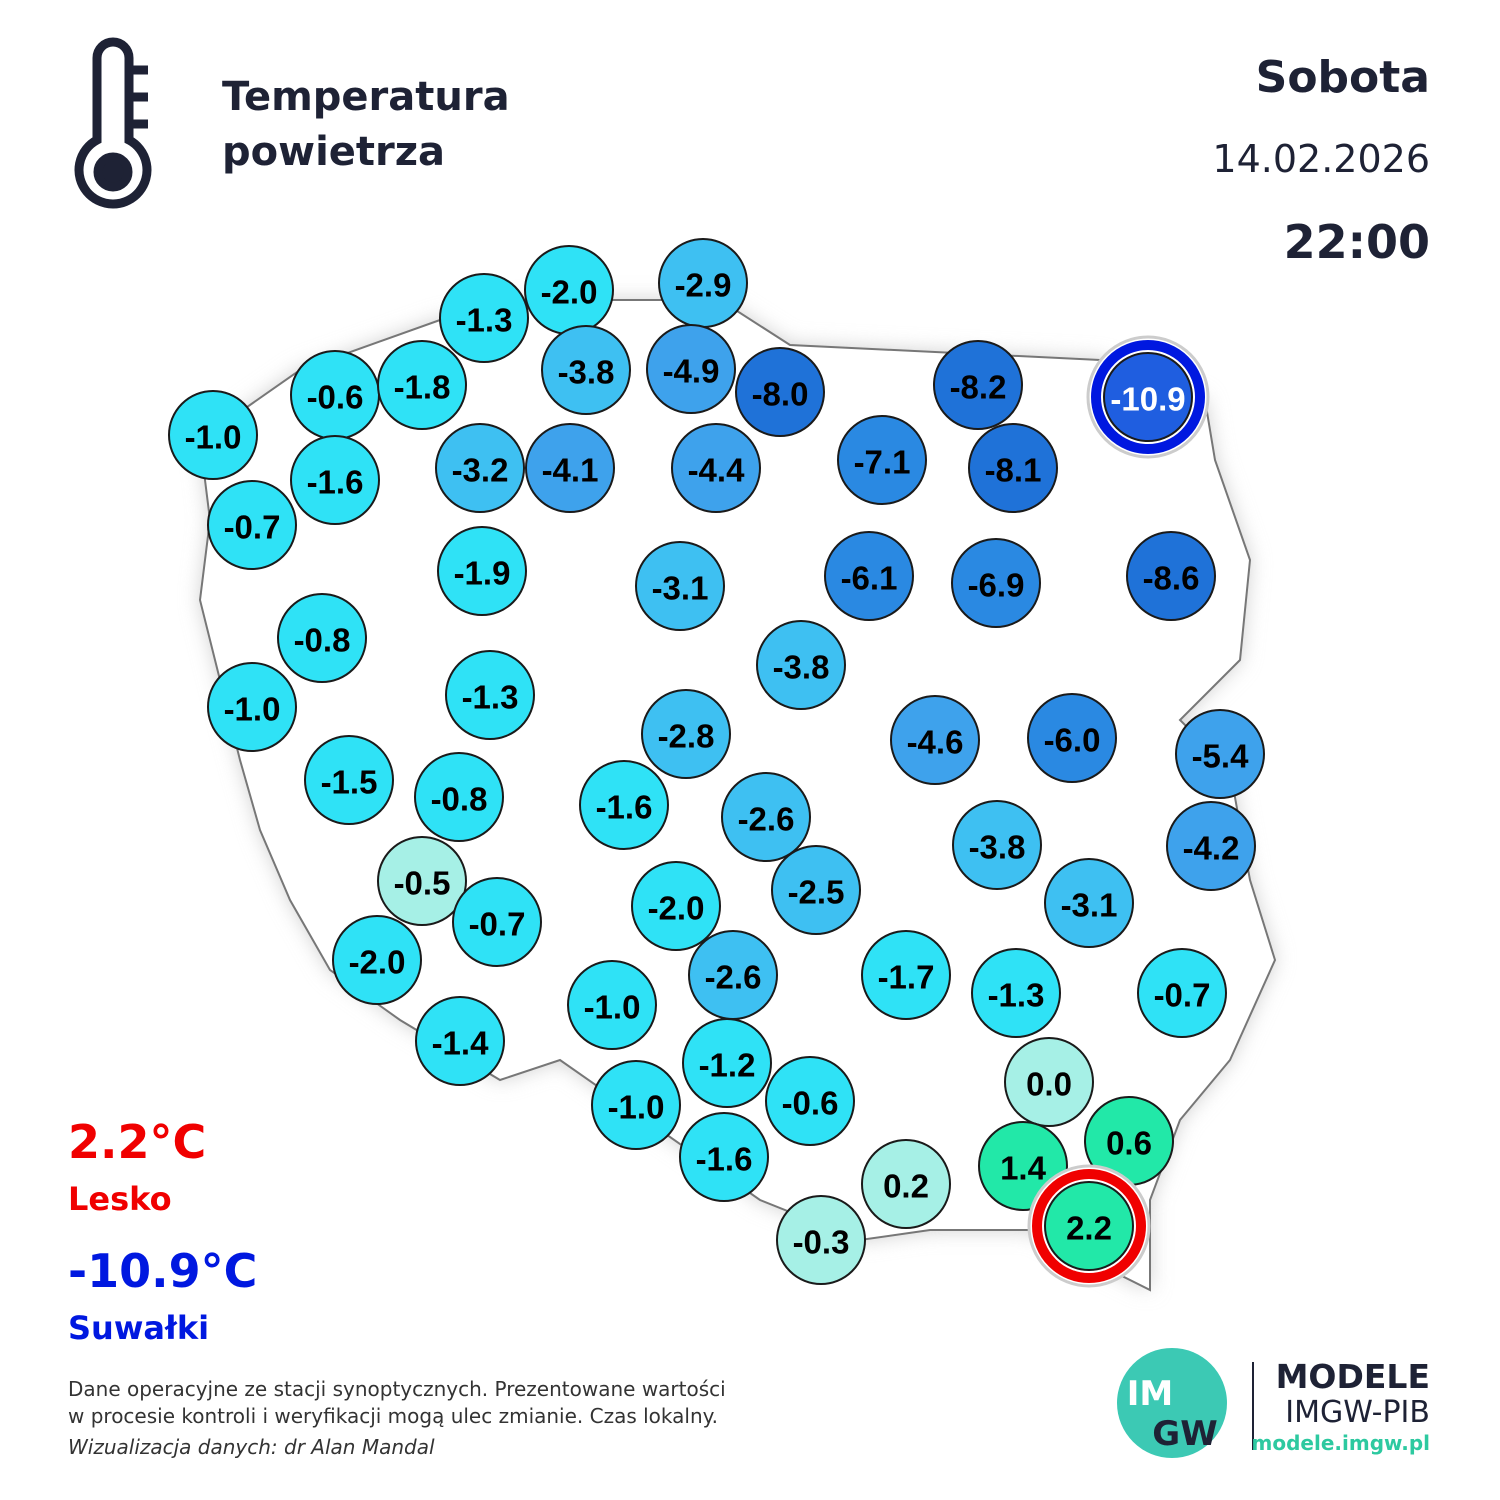 This screenshot has height=1500, width=1500. I want to click on station-label: 2.2, so click(1089, 1228).